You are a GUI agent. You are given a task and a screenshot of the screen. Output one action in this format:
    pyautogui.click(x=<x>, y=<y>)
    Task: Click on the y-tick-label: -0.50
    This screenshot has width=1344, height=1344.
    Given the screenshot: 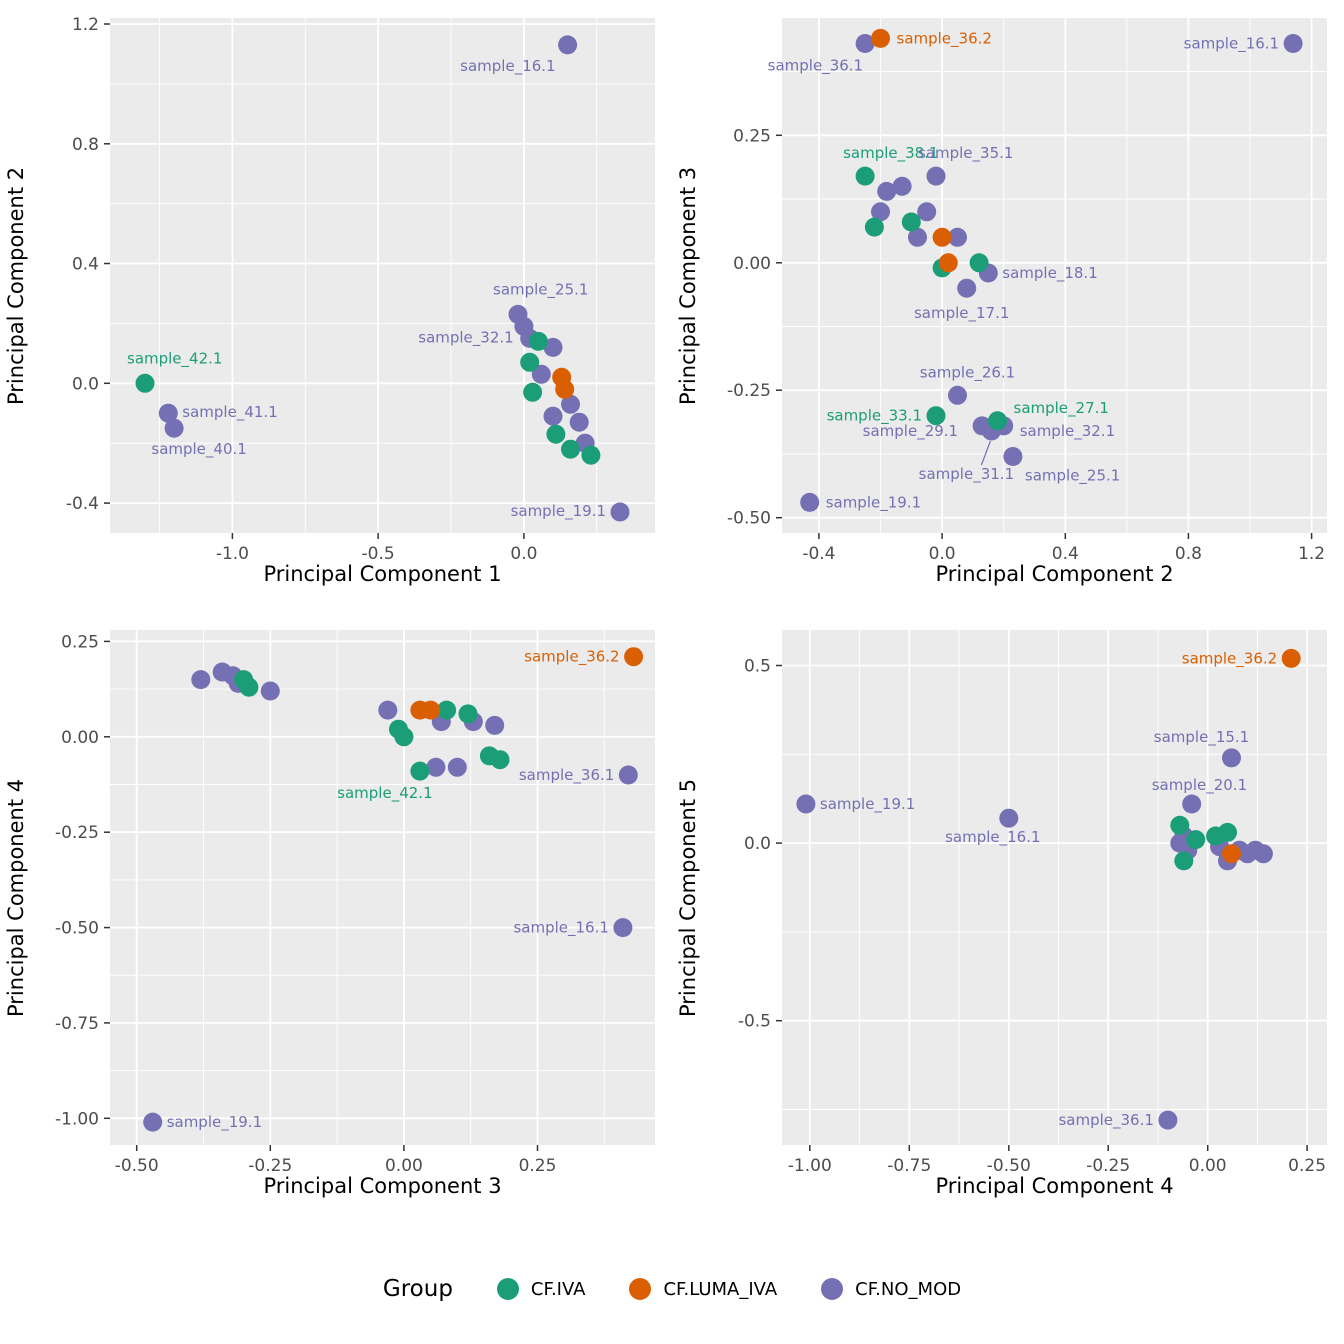 What is the action you would take?
    pyautogui.click(x=77, y=929)
    